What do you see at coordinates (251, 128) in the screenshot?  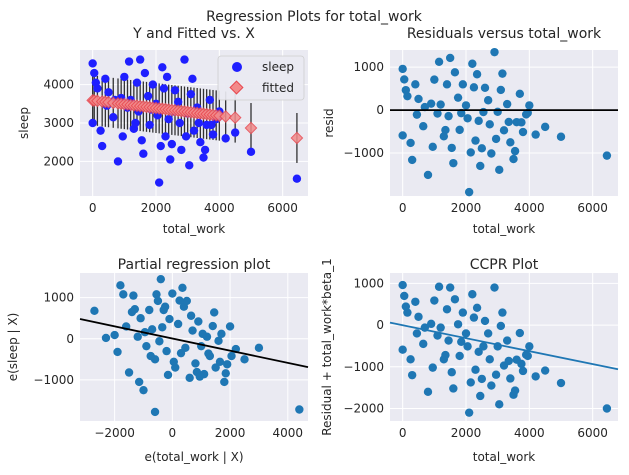 I see `fitted-point` at bounding box center [251, 128].